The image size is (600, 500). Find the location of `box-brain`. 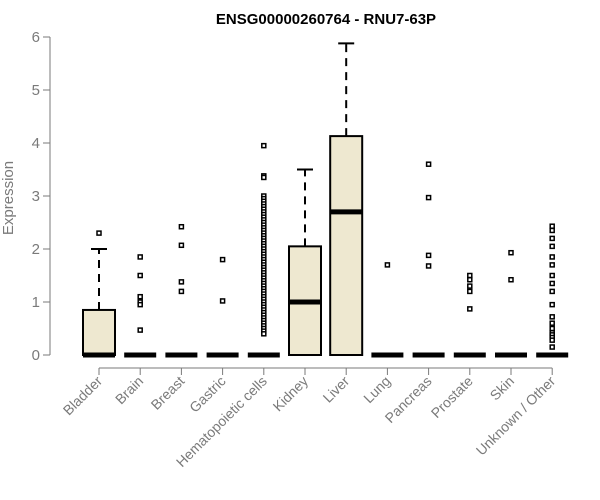

box-brain is located at coordinates (140, 306).